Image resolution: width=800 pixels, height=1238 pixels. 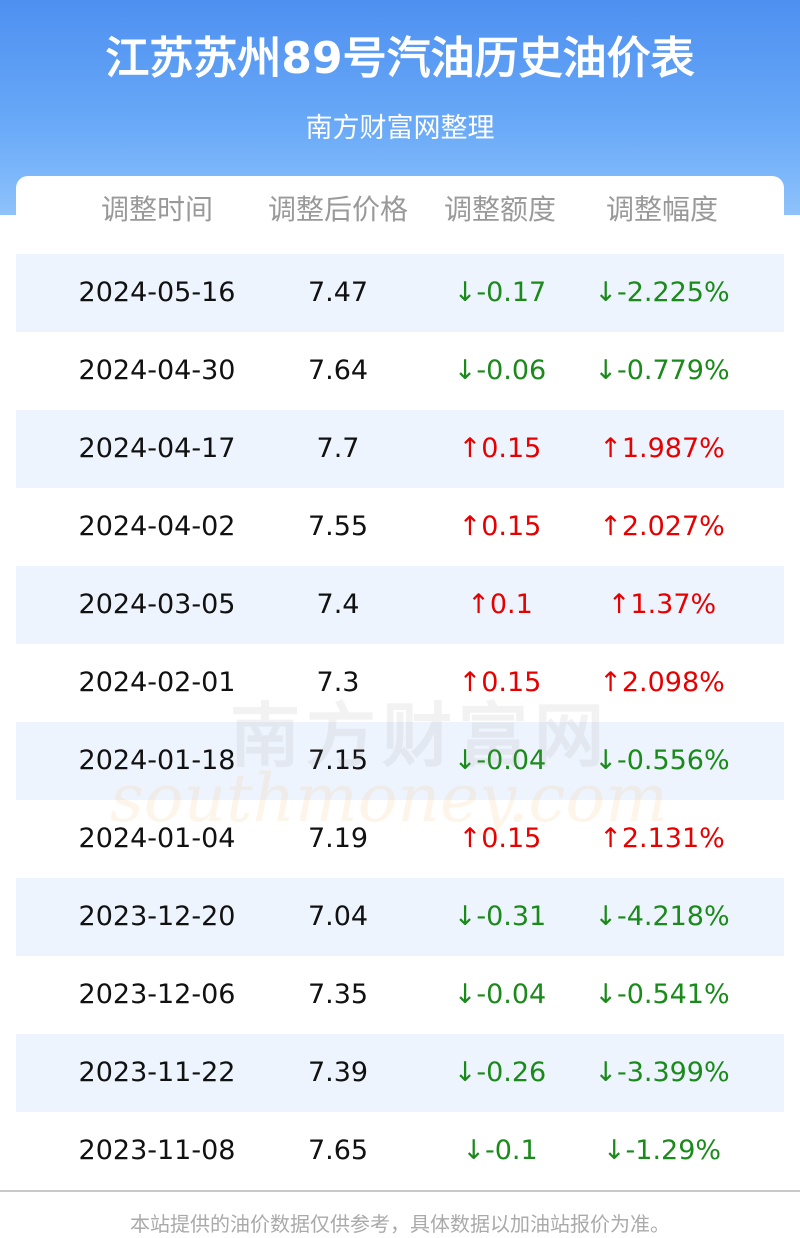 What do you see at coordinates (157, 604) in the screenshot?
I see `table-cell: 2024-03-05` at bounding box center [157, 604].